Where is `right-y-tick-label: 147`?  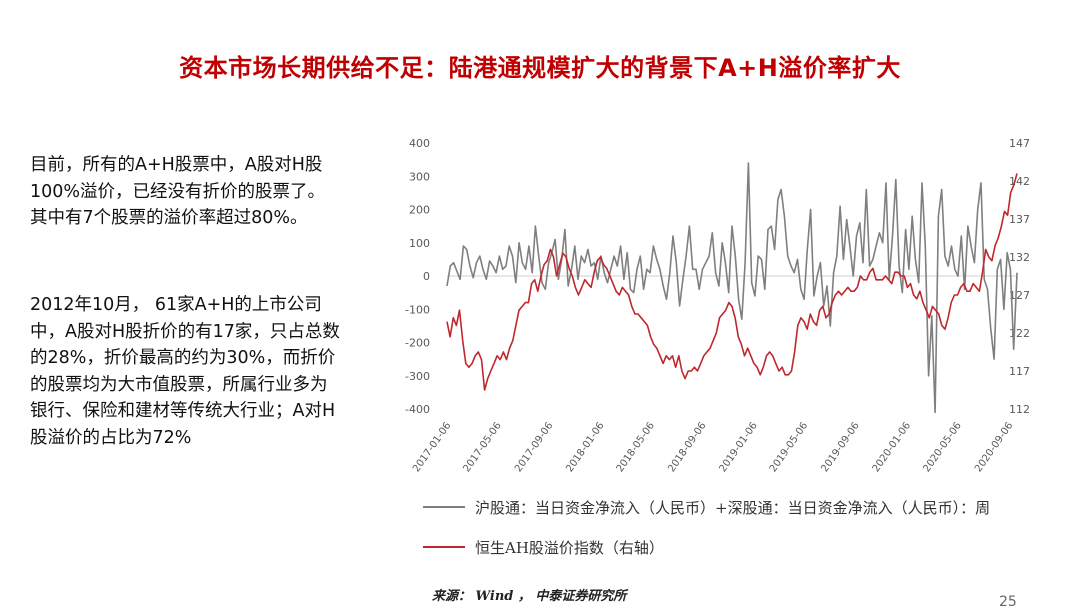
right-y-tick-label: 147 is located at coordinates (1019, 143).